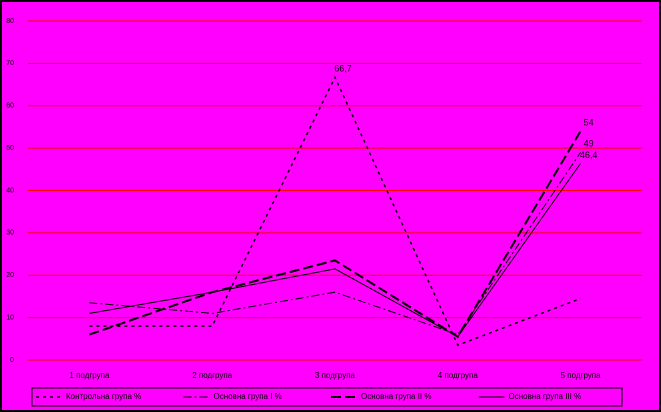 Image resolution: width=661 pixels, height=412 pixels. Describe the element at coordinates (103, 396) in the screenshot. I see `legend-label: Контрольна група %` at that location.